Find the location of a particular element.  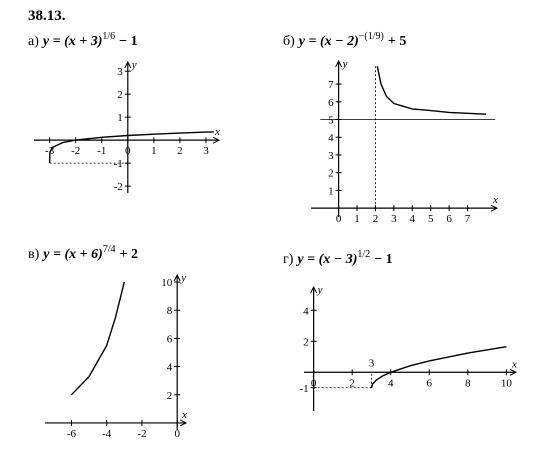

title-formula: y = (x − 2) is located at coordinates (328, 41).